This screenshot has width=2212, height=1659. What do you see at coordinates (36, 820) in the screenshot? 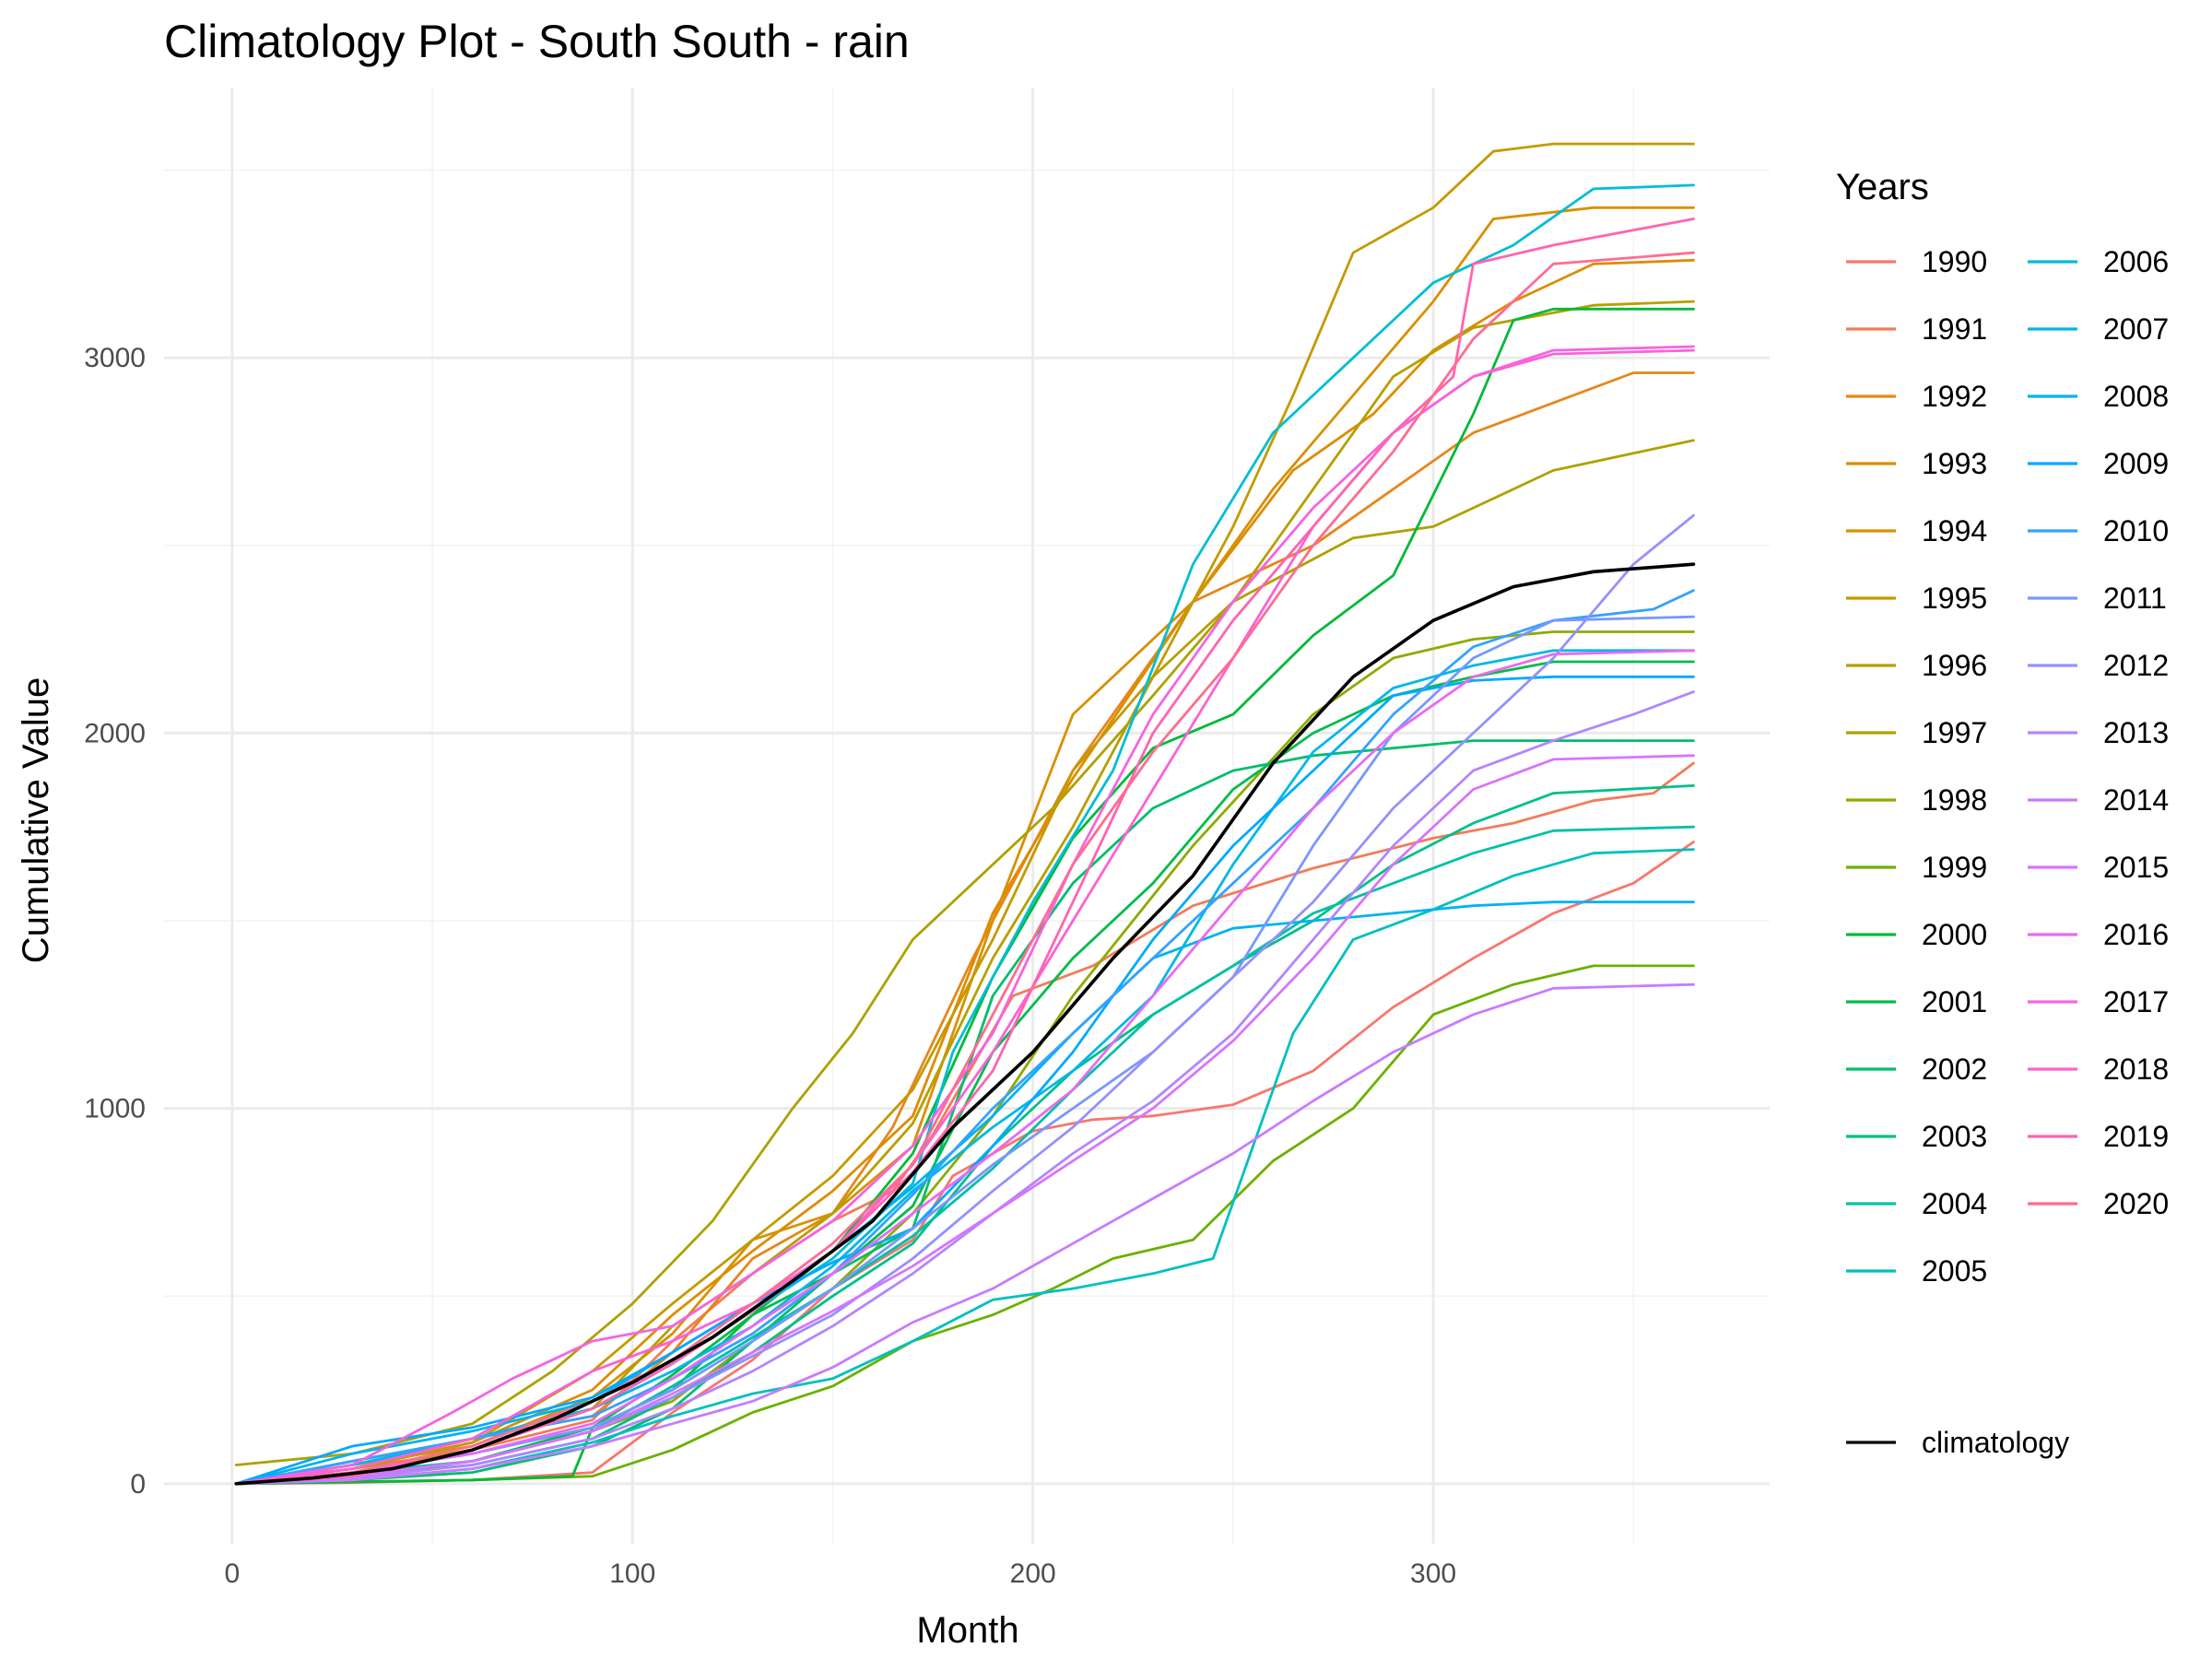
I see `y-axis-title: Cumulative Value` at bounding box center [36, 820].